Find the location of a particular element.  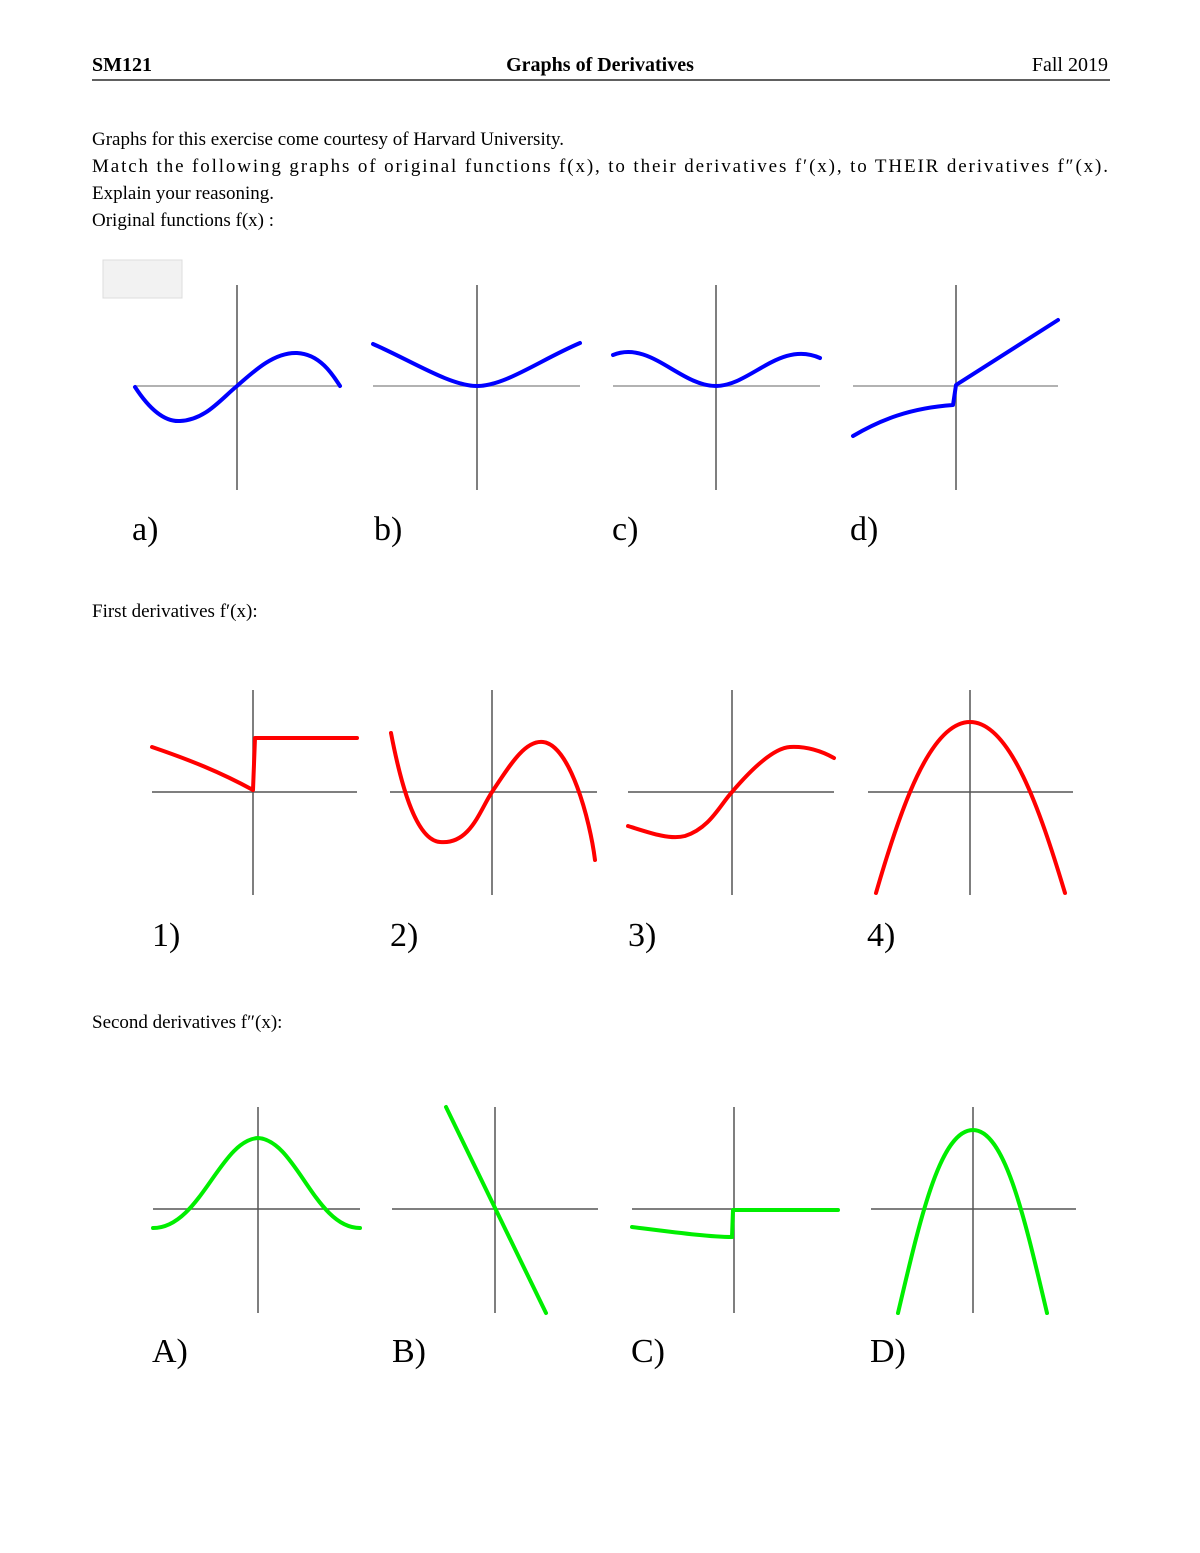

graph-label: d) is located at coordinates (864, 529).